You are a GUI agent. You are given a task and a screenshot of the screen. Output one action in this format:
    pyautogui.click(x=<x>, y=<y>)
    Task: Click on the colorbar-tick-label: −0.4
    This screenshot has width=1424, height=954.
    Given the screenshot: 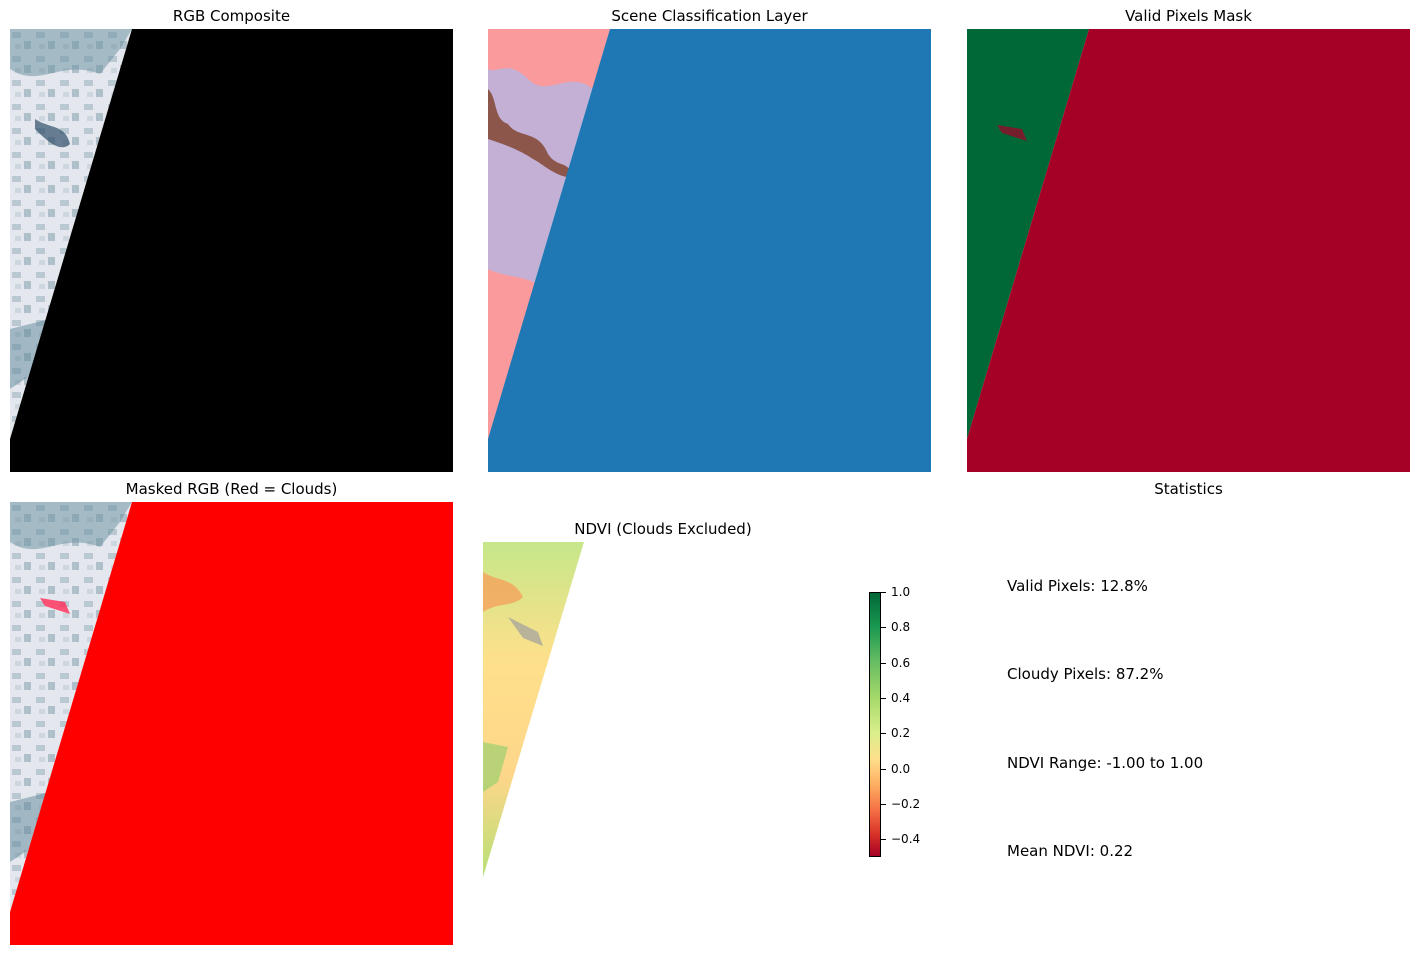 What is the action you would take?
    pyautogui.click(x=906, y=839)
    